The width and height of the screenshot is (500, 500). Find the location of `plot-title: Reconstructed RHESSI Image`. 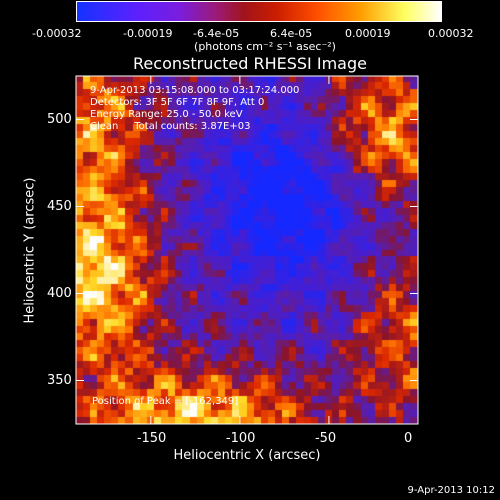

plot-title: Reconstructed RHESSI Image is located at coordinates (250, 63).